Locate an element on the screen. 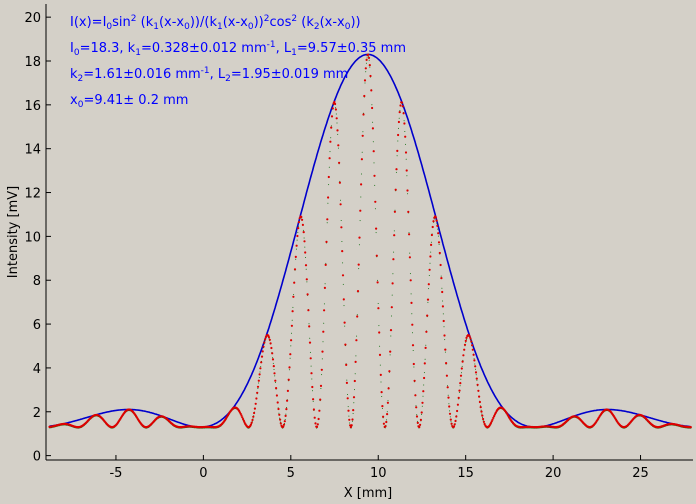  y-axis-label: Intensity [mV] is located at coordinates (13, 232).